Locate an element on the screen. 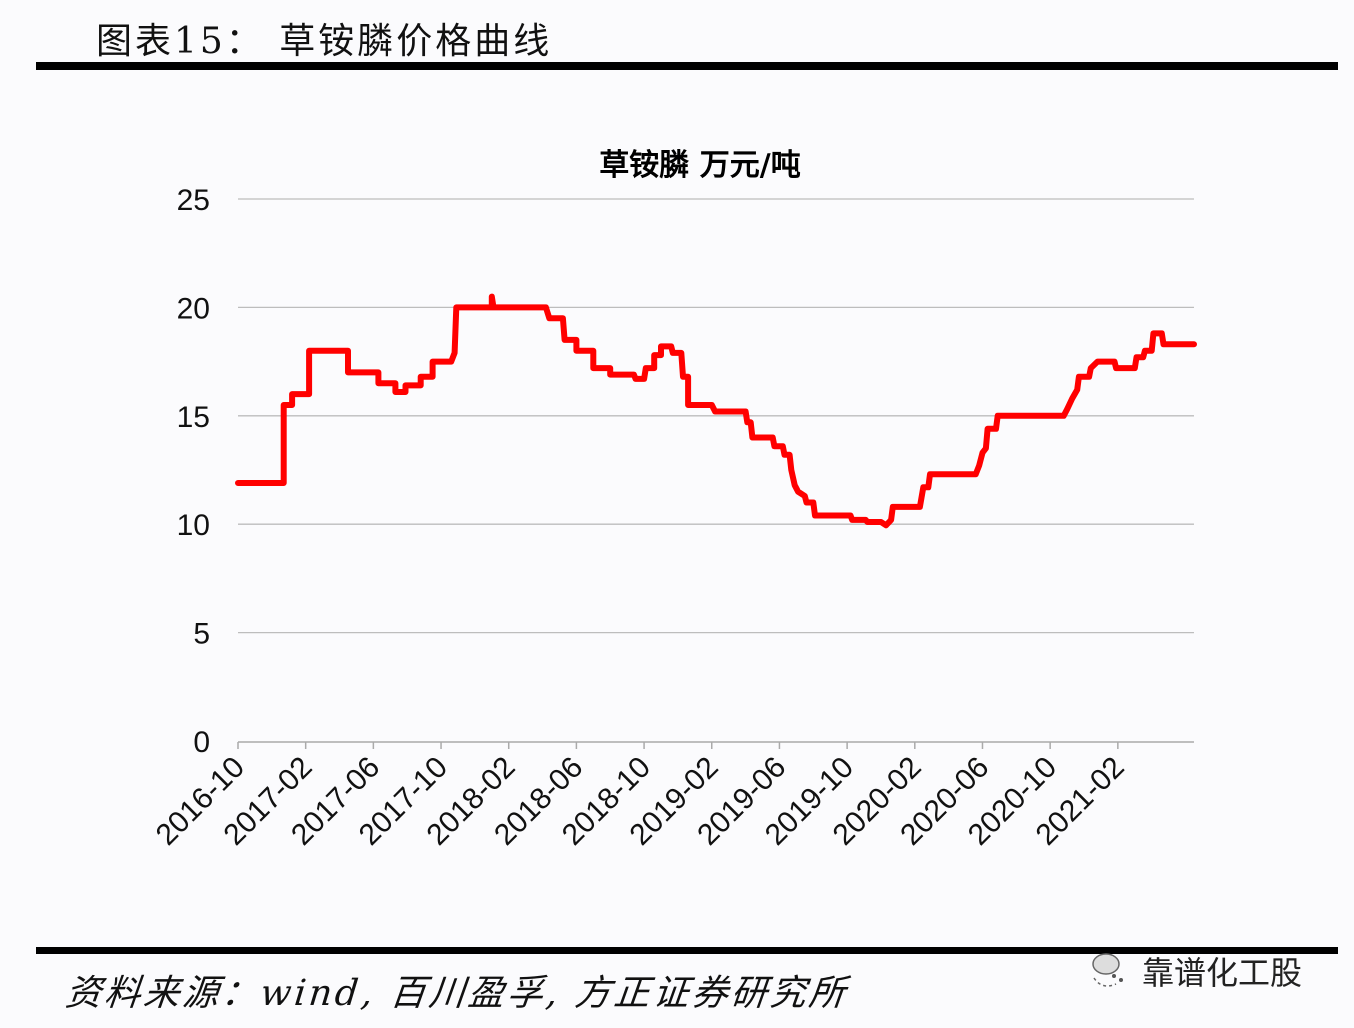  watermark-text: 靠谱化工股 is located at coordinates (1222, 973).